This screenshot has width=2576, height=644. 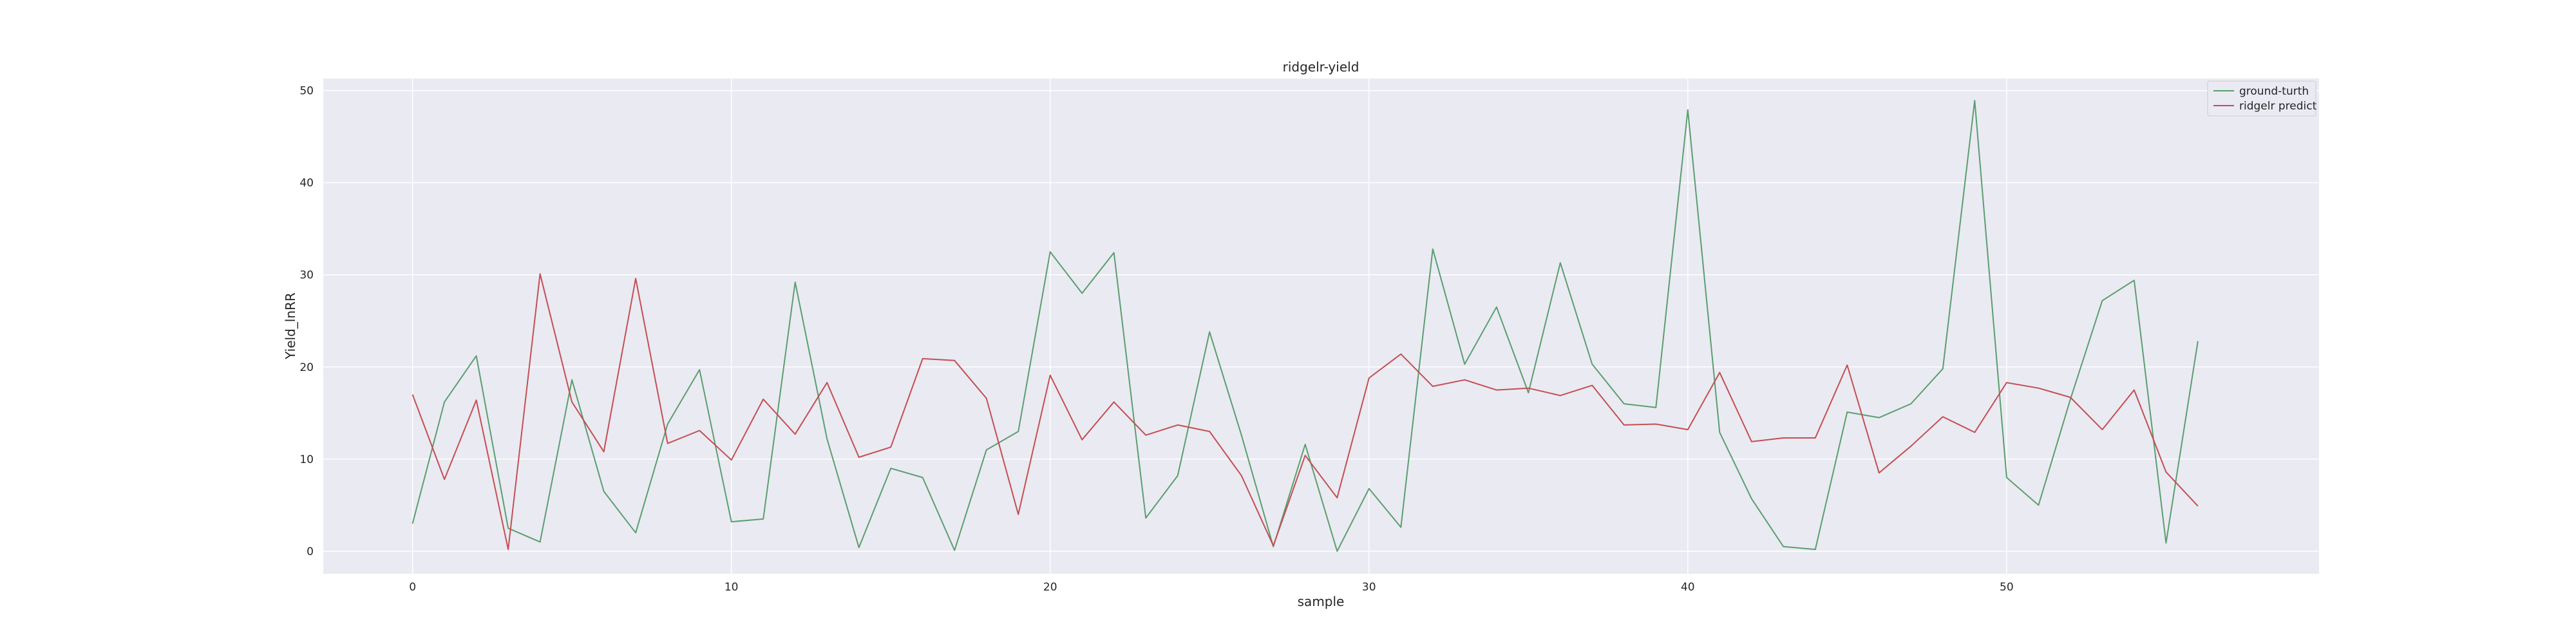 What do you see at coordinates (1050, 587) in the screenshot?
I see `x-tick-label: 20` at bounding box center [1050, 587].